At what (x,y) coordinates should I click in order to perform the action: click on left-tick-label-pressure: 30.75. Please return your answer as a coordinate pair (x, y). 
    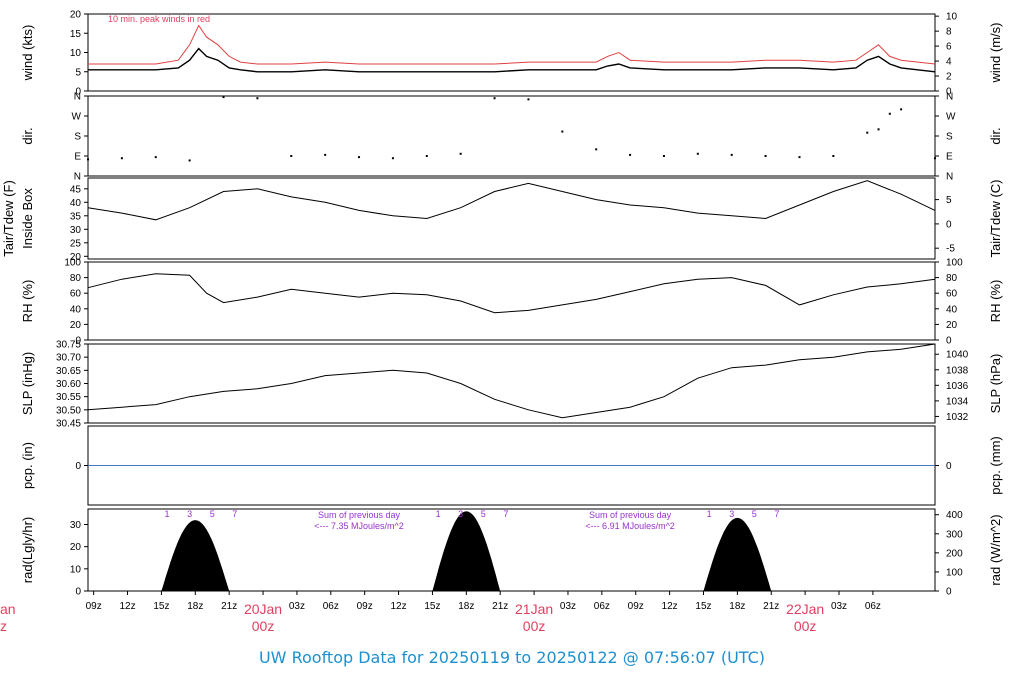
    Looking at the image, I should click on (68, 345).